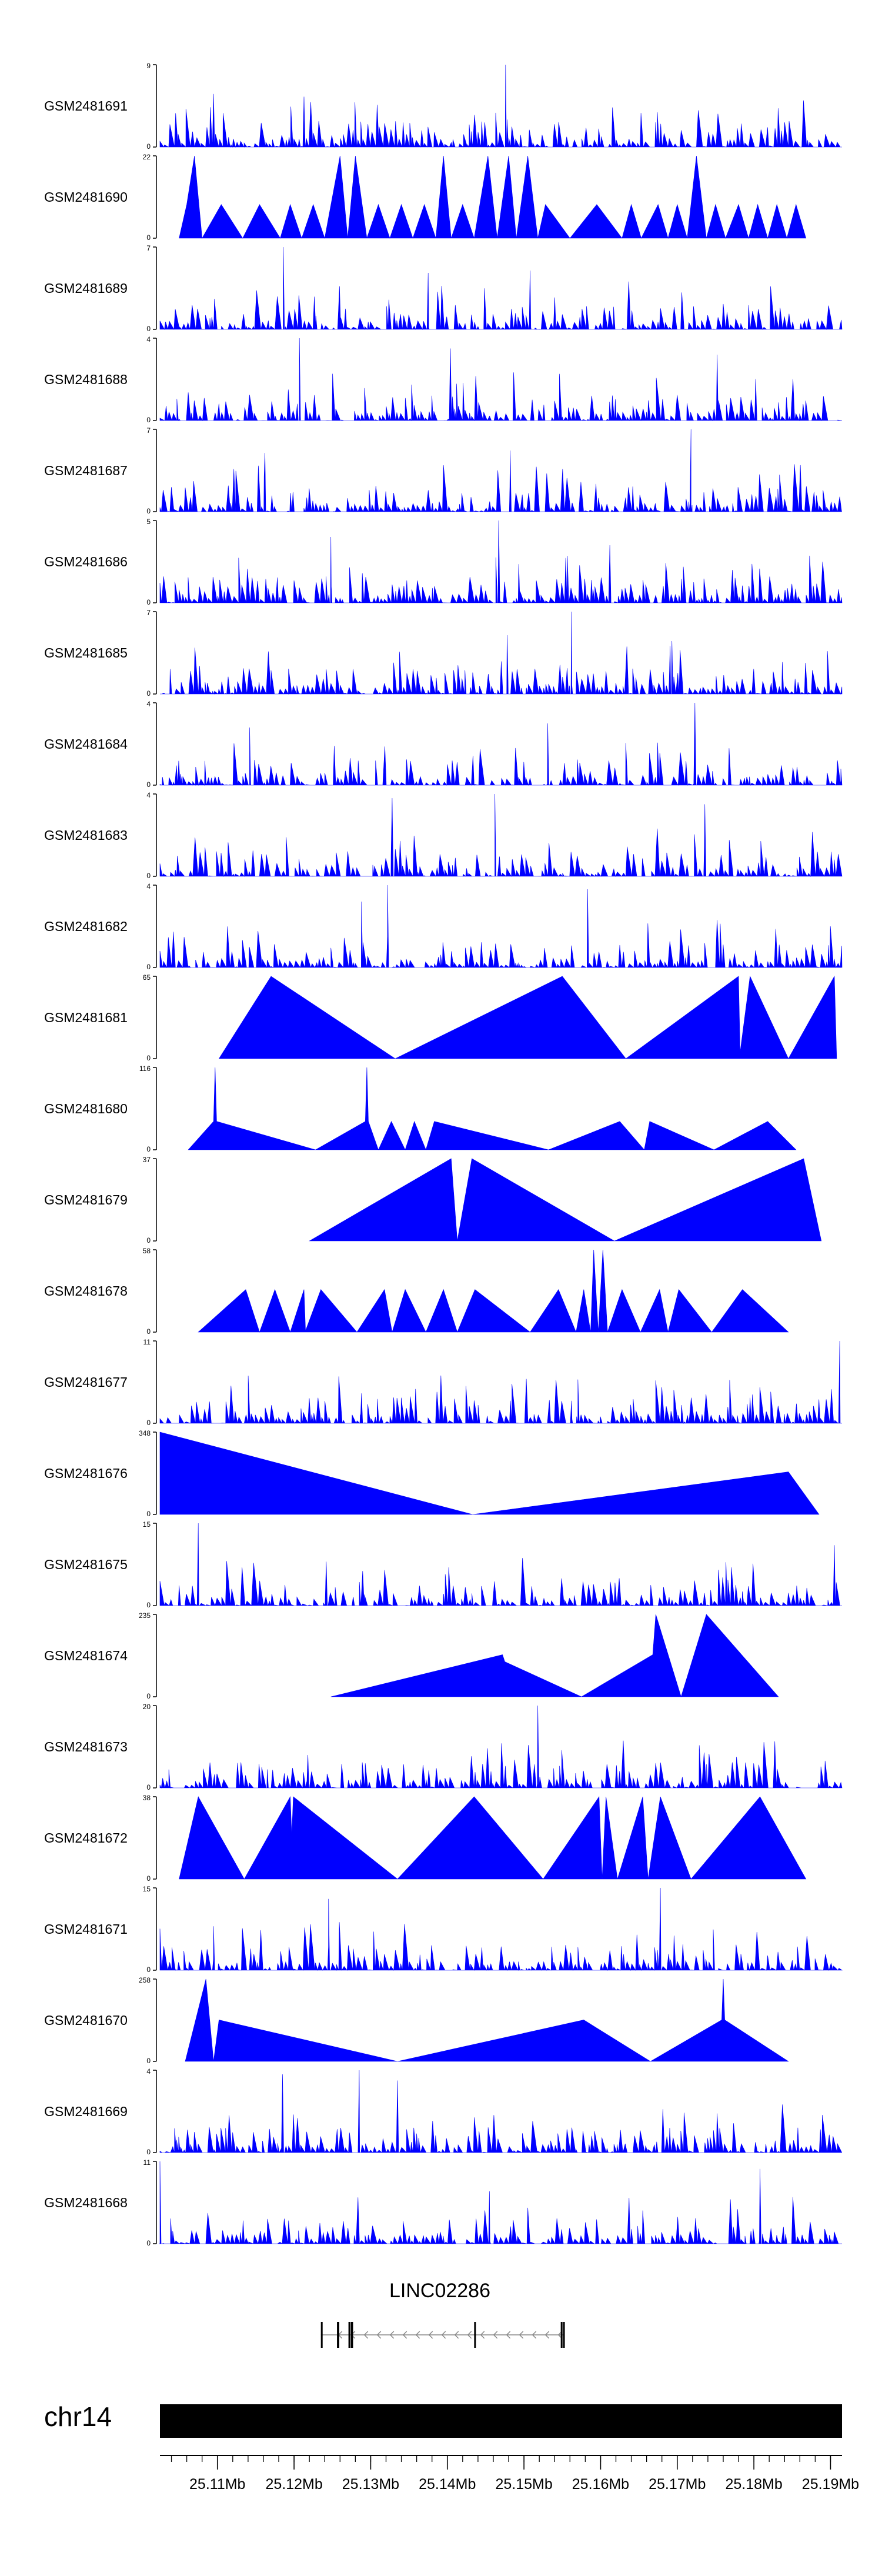 The height and width of the screenshot is (2576, 882). Describe the element at coordinates (86, 1746) in the screenshot. I see `track-label: GSM2481673` at that location.